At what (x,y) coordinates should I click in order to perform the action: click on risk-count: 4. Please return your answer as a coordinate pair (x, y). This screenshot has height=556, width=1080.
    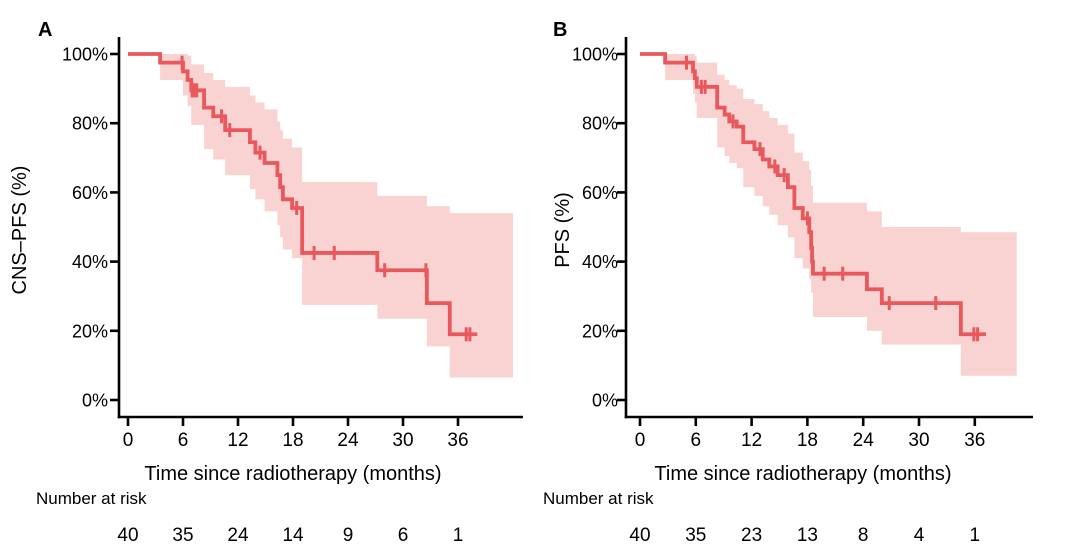
    Looking at the image, I should click on (919, 535).